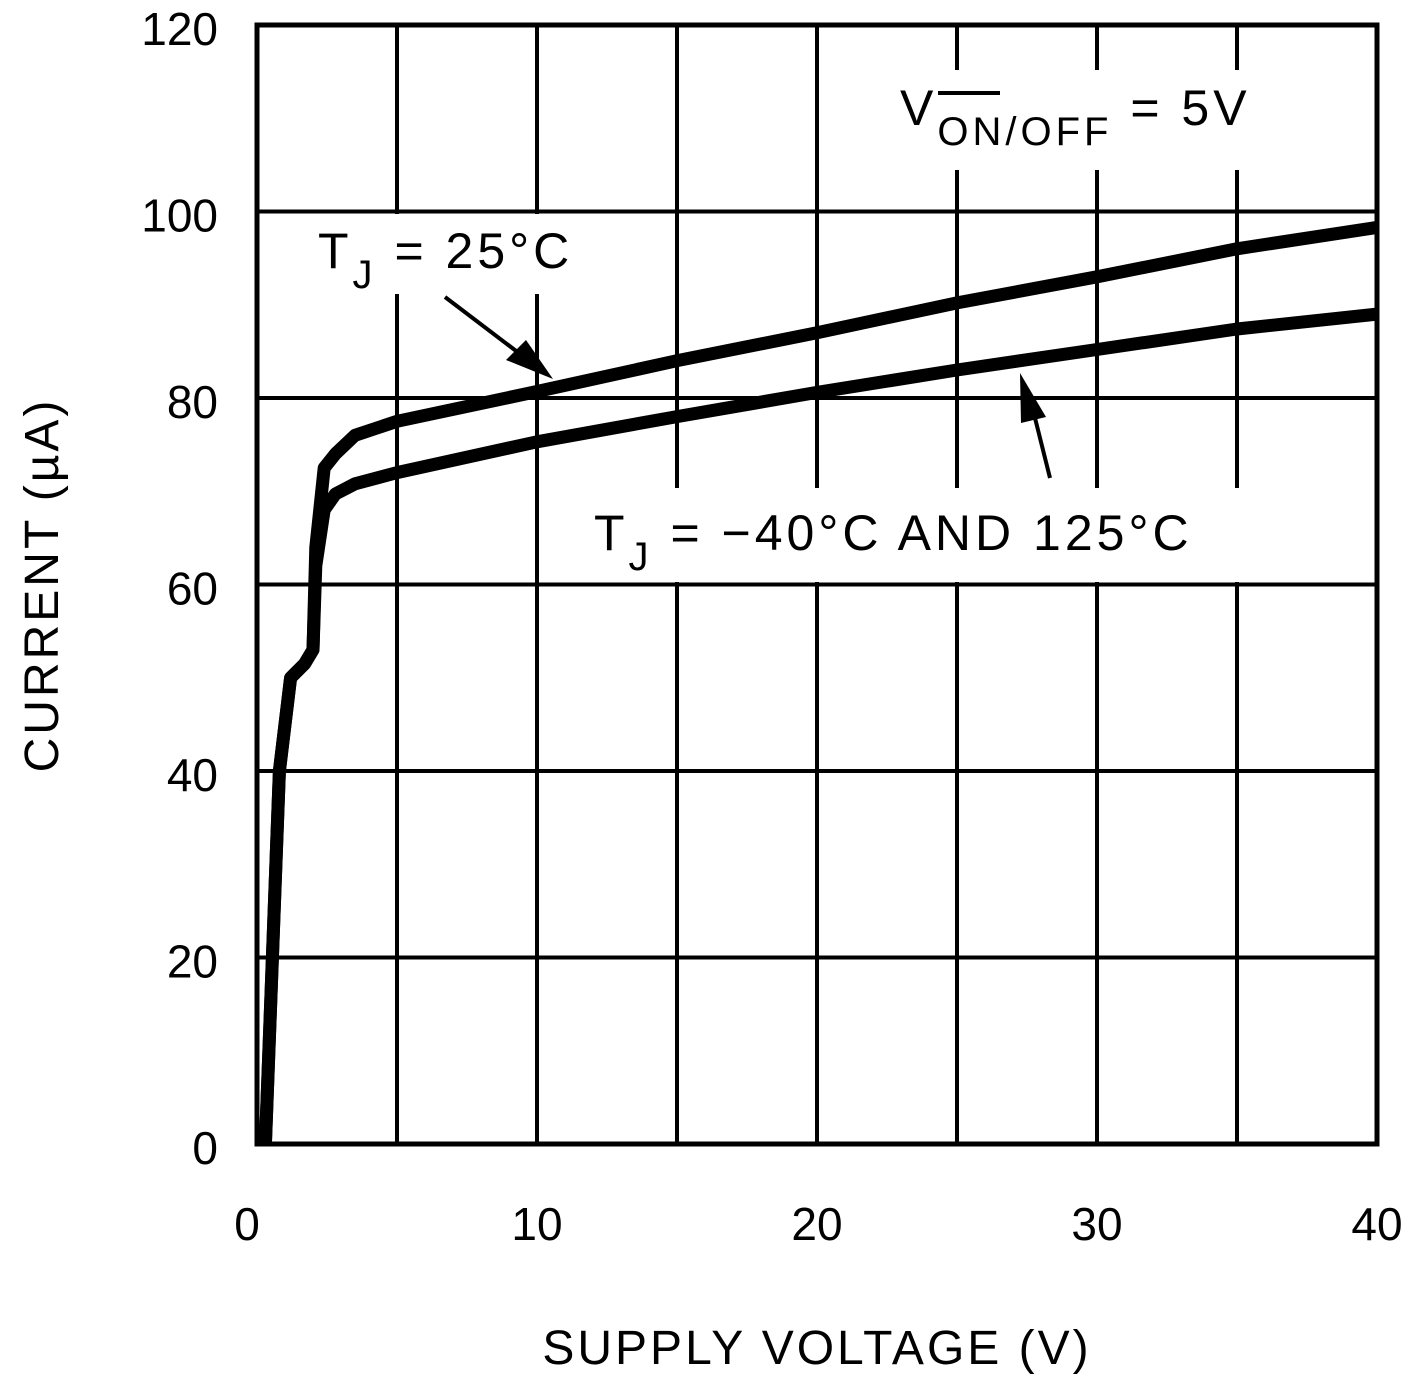  What do you see at coordinates (536, 1224) in the screenshot?
I see `x-tick-label: 10` at bounding box center [536, 1224].